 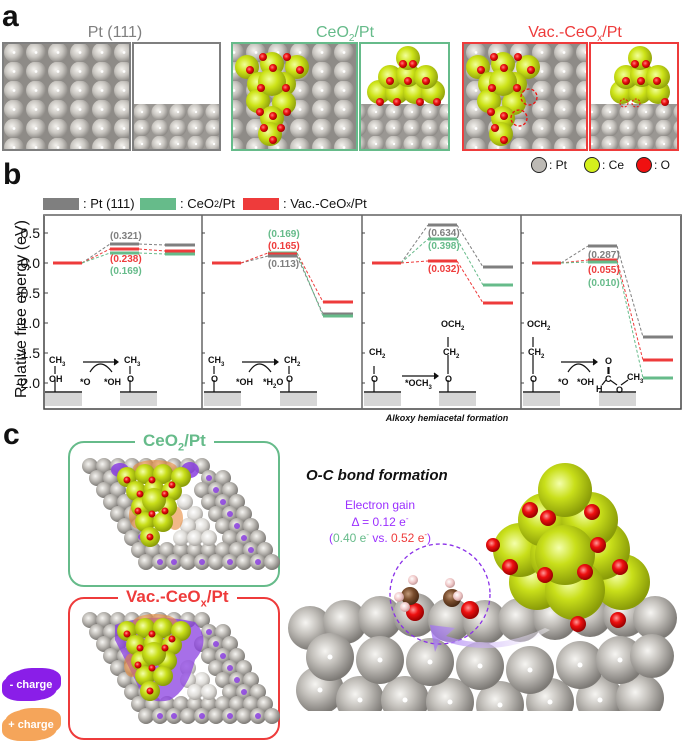 What do you see at coordinates (30, 263) in the screenshot?
I see `y-tick: 0.0` at bounding box center [30, 263].